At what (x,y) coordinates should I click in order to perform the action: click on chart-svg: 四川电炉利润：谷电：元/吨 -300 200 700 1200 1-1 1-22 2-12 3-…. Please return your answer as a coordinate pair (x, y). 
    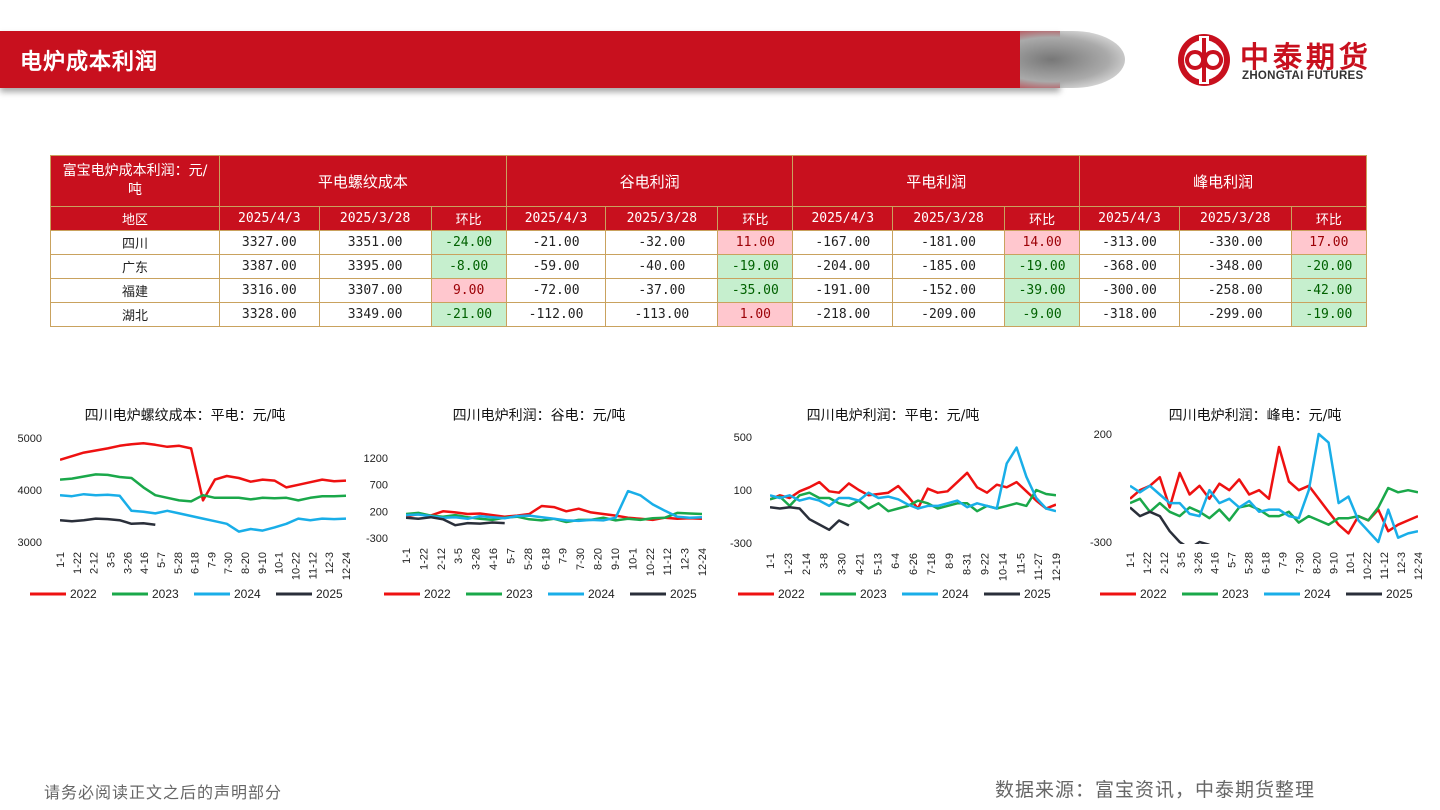
    Looking at the image, I should click on (536, 504).